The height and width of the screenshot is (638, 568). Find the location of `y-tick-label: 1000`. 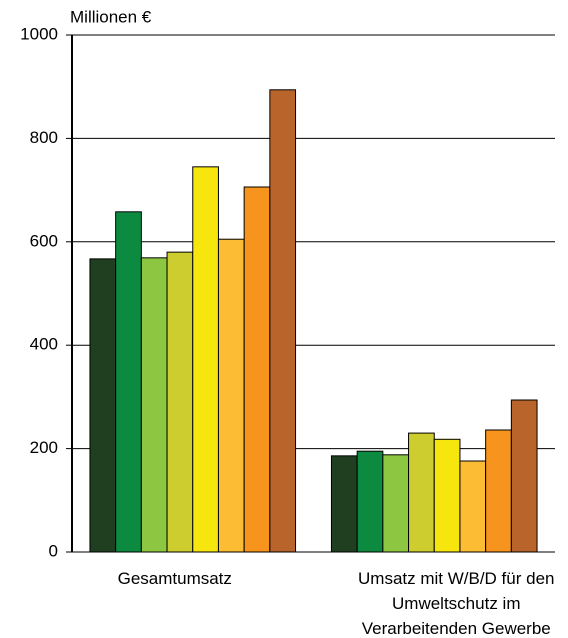

y-tick-label: 1000 is located at coordinates (39, 33).